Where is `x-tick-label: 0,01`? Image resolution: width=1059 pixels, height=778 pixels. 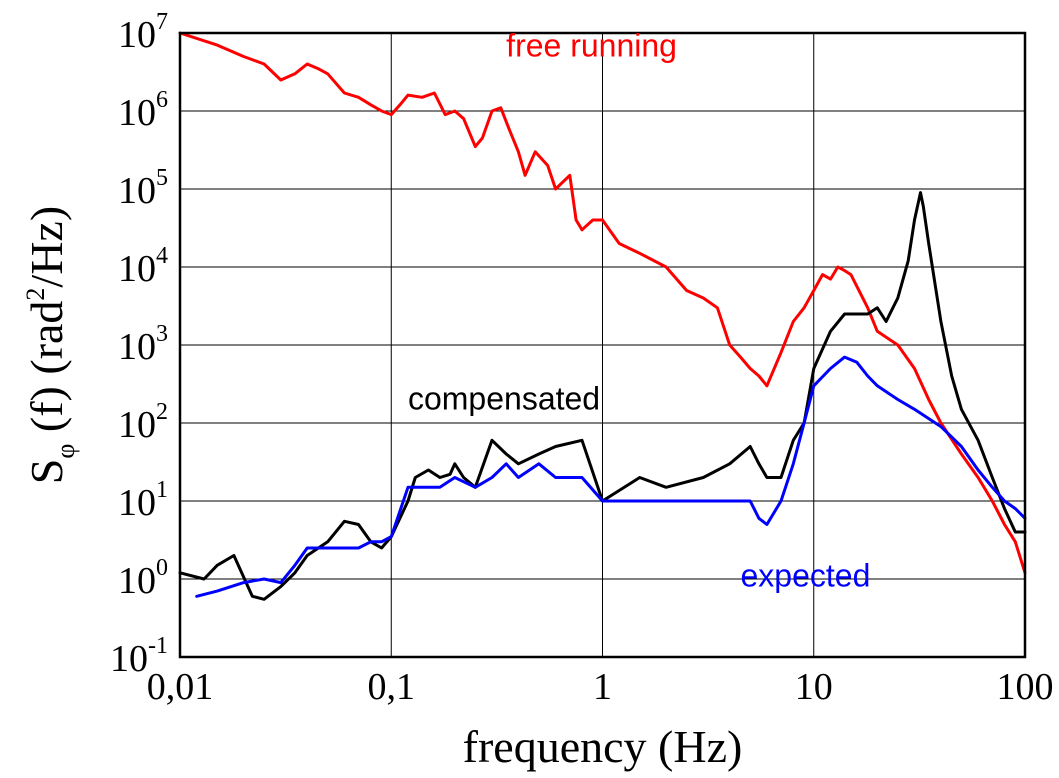
x-tick-label: 0,01 is located at coordinates (180, 687).